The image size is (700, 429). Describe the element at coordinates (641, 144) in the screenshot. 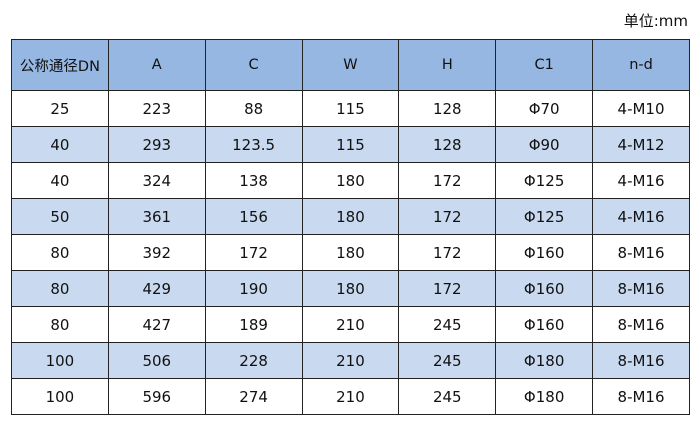

I see `table-cell: 4-M12` at that location.